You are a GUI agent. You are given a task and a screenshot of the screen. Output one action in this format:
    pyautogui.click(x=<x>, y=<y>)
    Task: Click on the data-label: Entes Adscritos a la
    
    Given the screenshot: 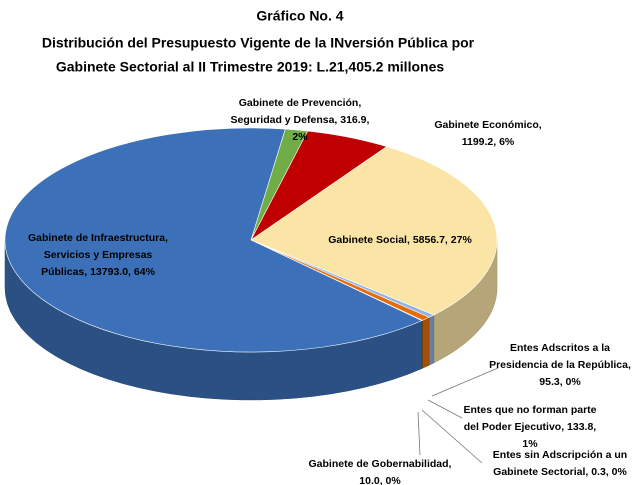 What is the action you would take?
    pyautogui.click(x=560, y=348)
    